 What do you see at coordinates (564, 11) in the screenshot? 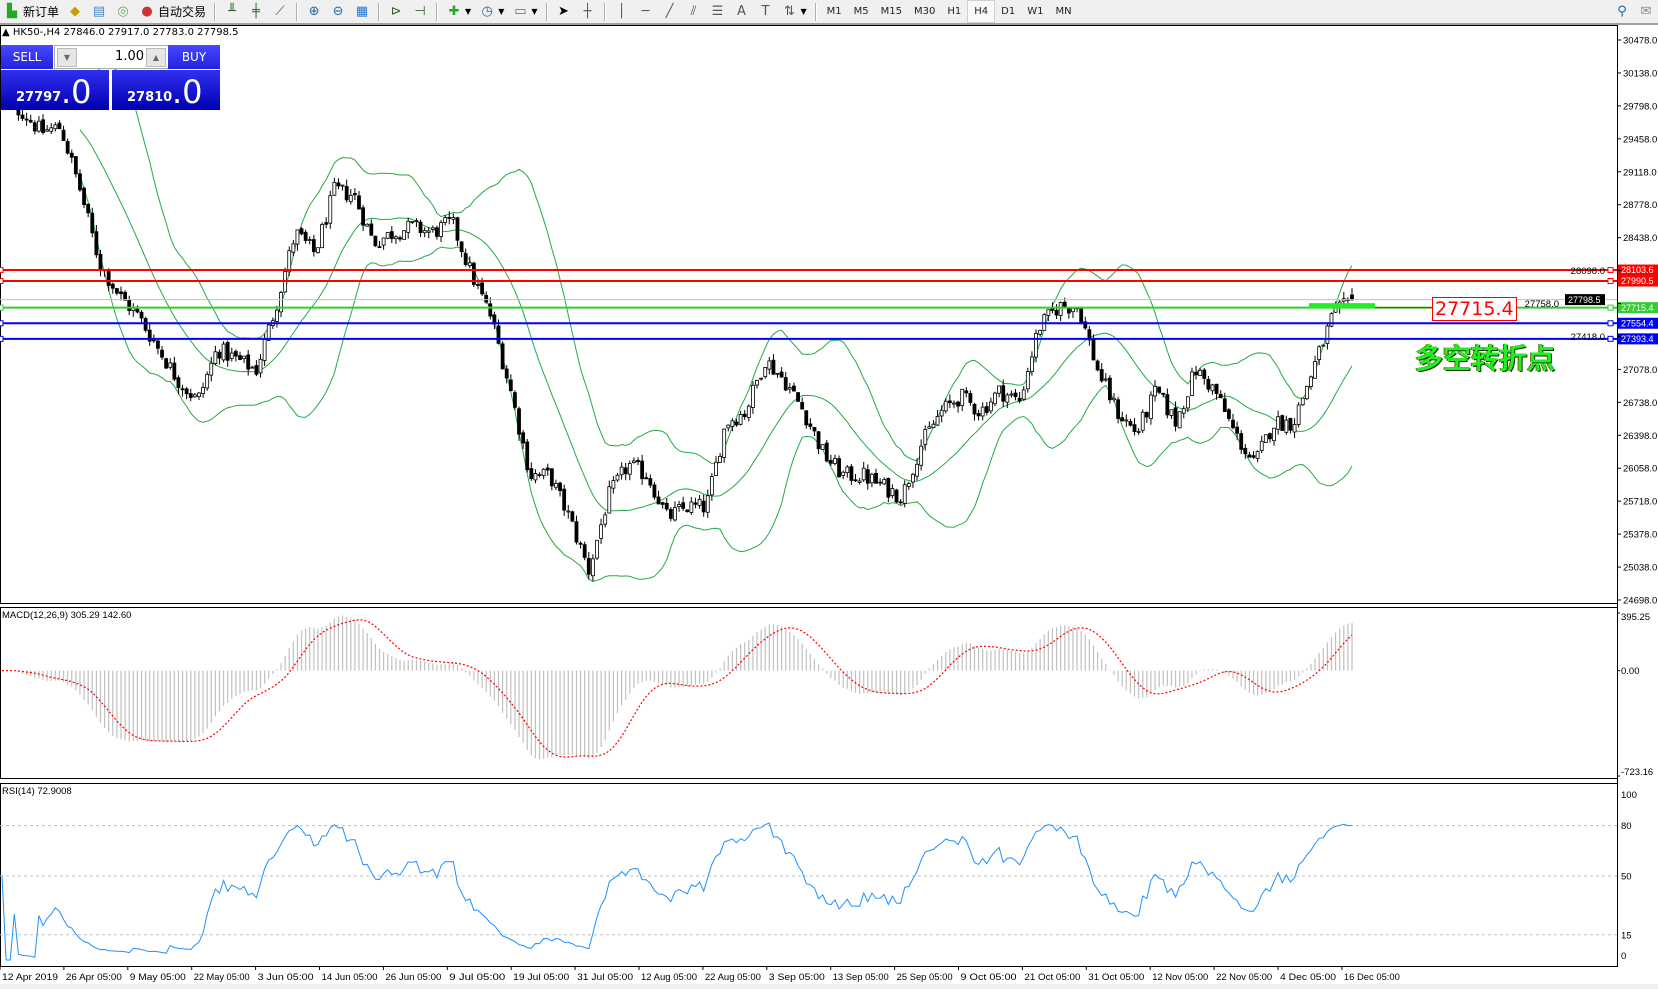
I see `cursor-button: ➤` at bounding box center [564, 11].